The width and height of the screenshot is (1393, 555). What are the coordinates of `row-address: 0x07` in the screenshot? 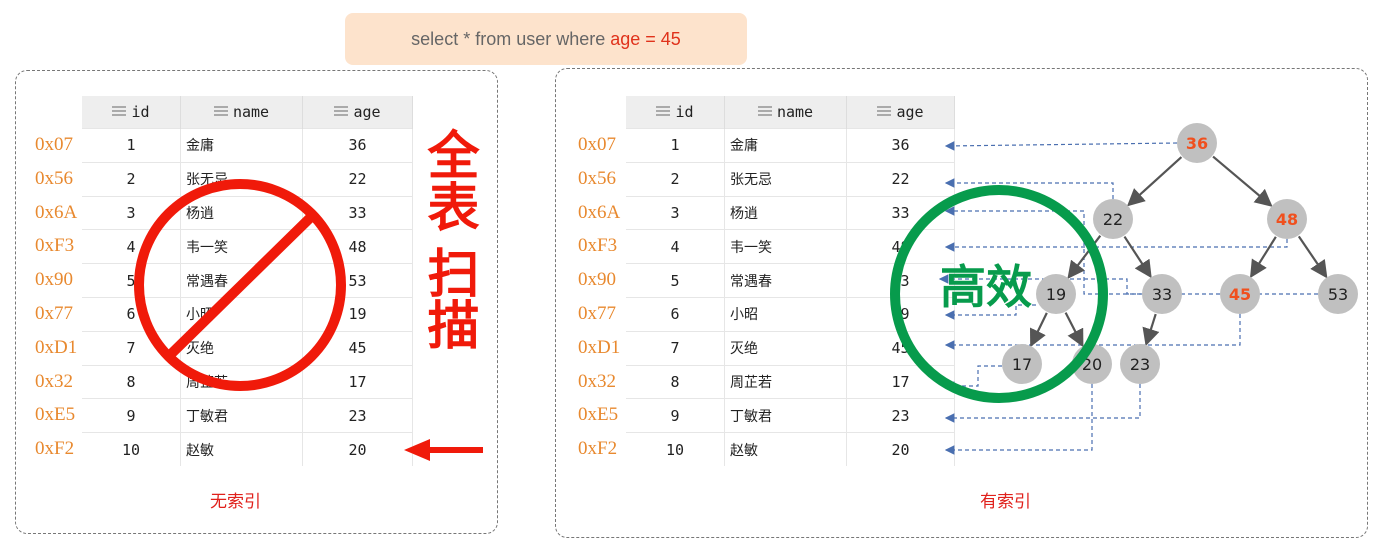 It's located at (597, 144).